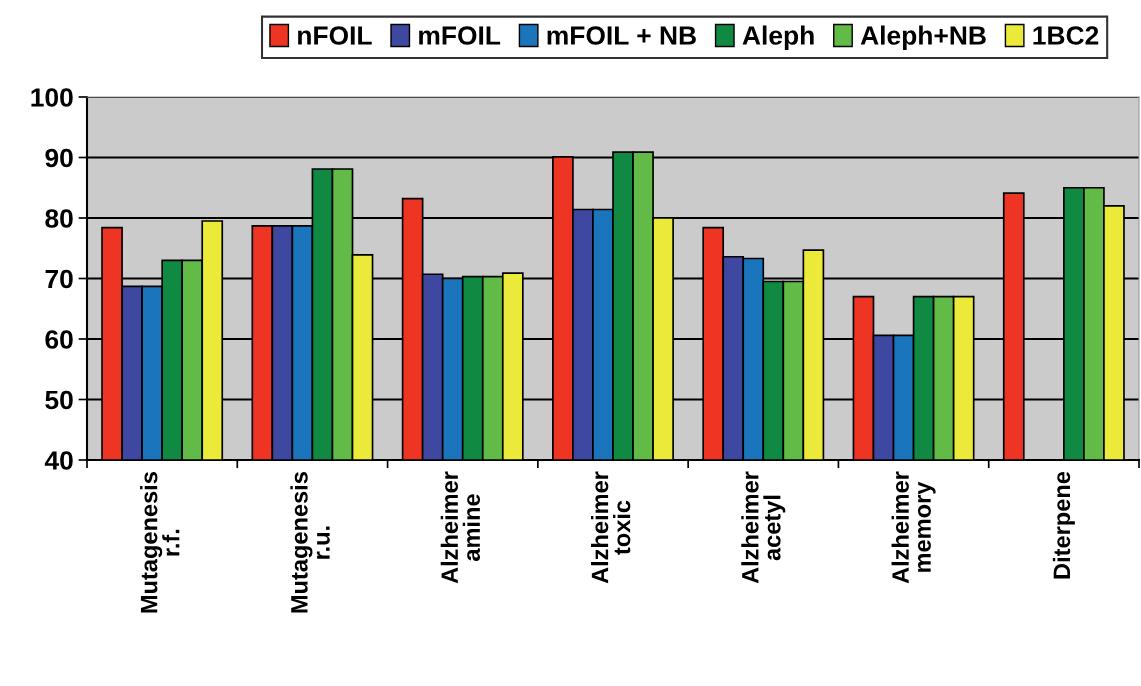 Image resolution: width=1141 pixels, height=686 pixels. I want to click on x-tick-label: Alzheimer amine, so click(460, 527).